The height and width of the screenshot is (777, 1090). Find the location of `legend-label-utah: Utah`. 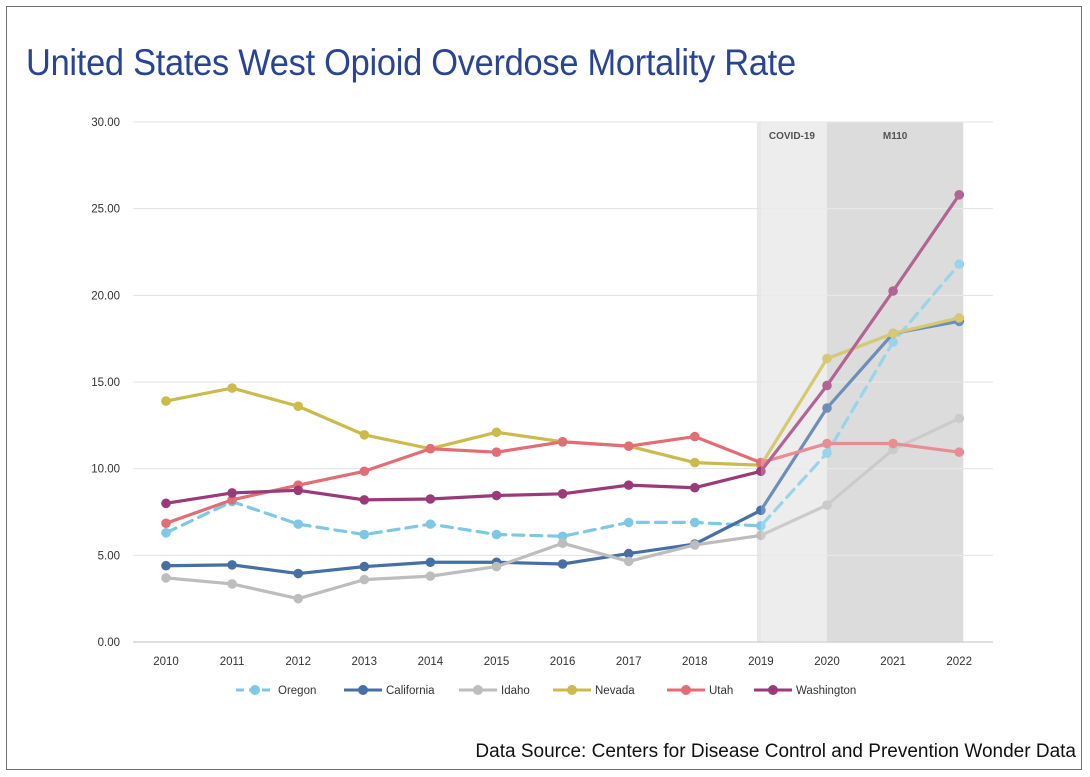

legend-label-utah: Utah is located at coordinates (721, 691).